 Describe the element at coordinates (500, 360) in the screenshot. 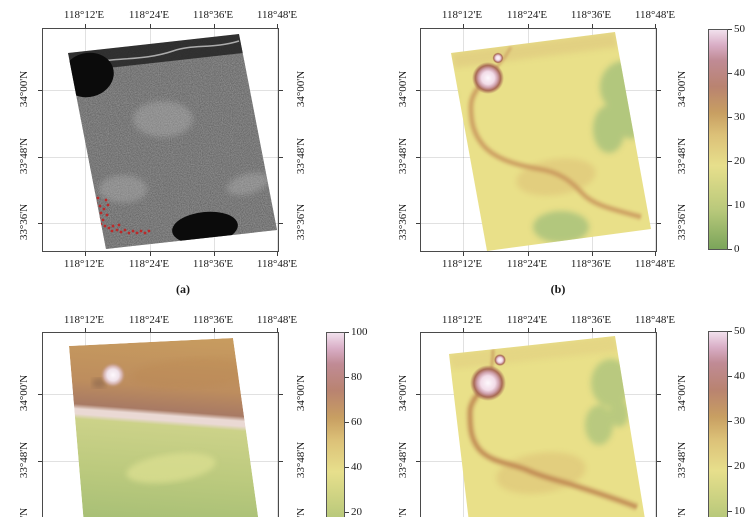

I see `lake-feature-small` at that location.